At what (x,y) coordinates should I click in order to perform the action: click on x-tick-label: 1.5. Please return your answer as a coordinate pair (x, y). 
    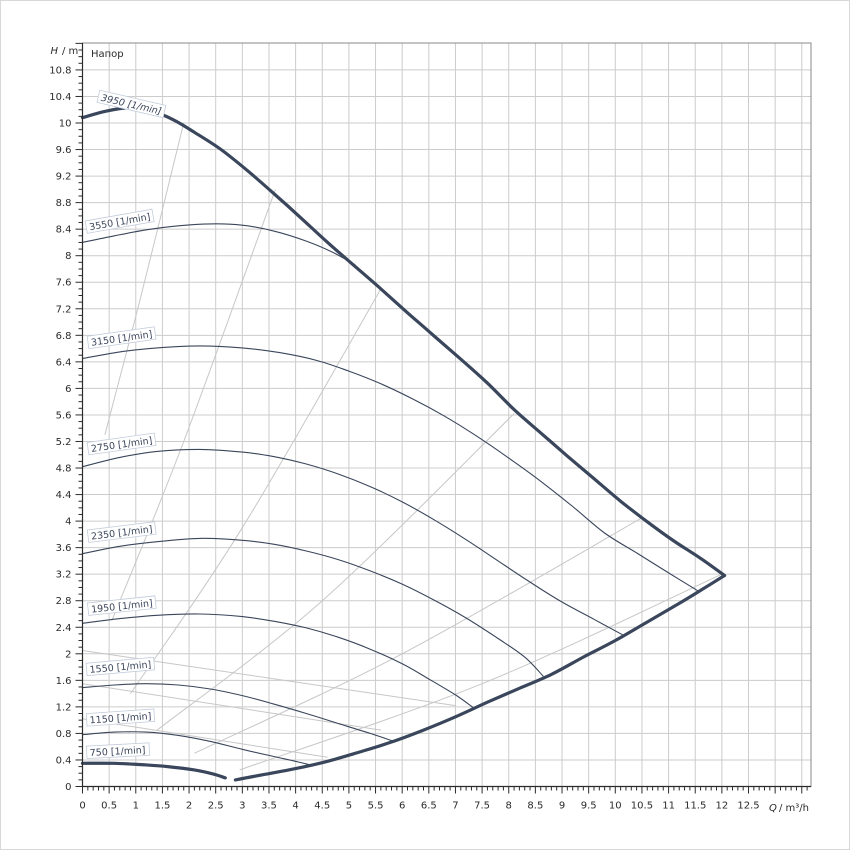
    Looking at the image, I should click on (162, 806).